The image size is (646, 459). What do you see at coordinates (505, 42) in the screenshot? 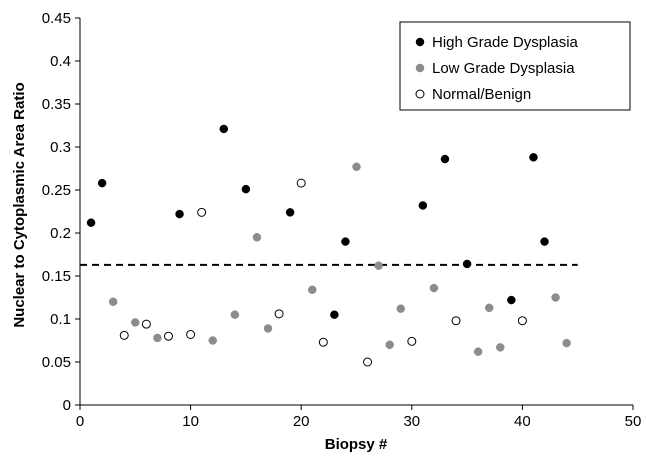
I see `legend-label: High Grade Dysplasia` at bounding box center [505, 42].